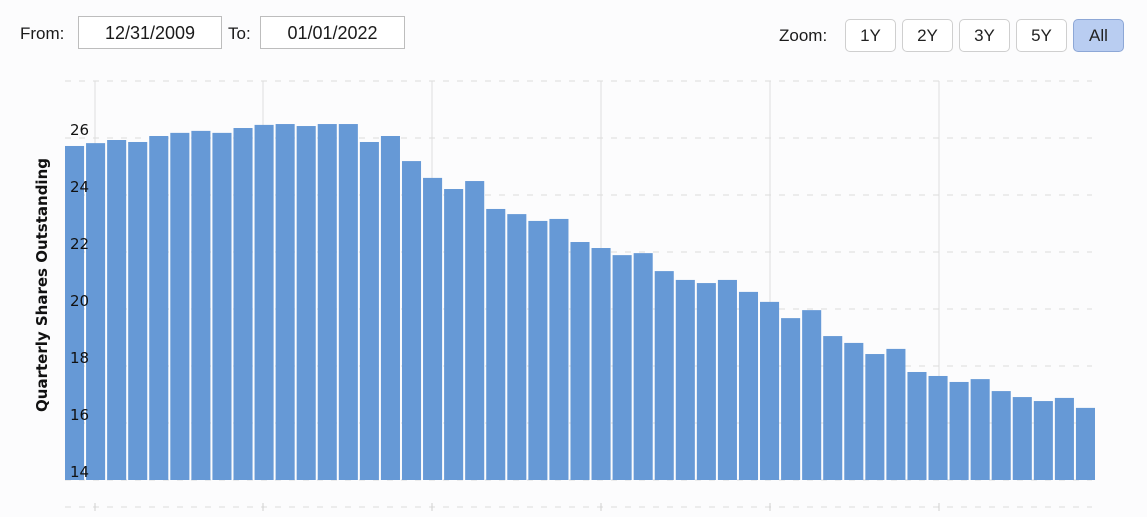 This screenshot has height=517, width=1147. I want to click on zoom-2y-button: 2Y, so click(927, 35).